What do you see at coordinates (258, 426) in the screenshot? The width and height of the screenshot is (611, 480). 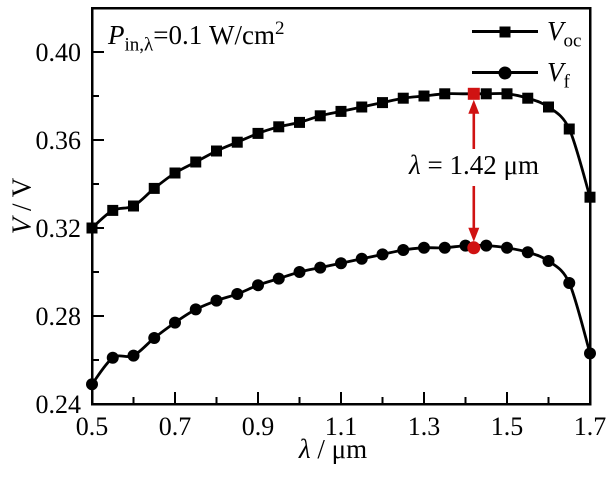 I see `x-tick-label: 0.9` at bounding box center [258, 426].